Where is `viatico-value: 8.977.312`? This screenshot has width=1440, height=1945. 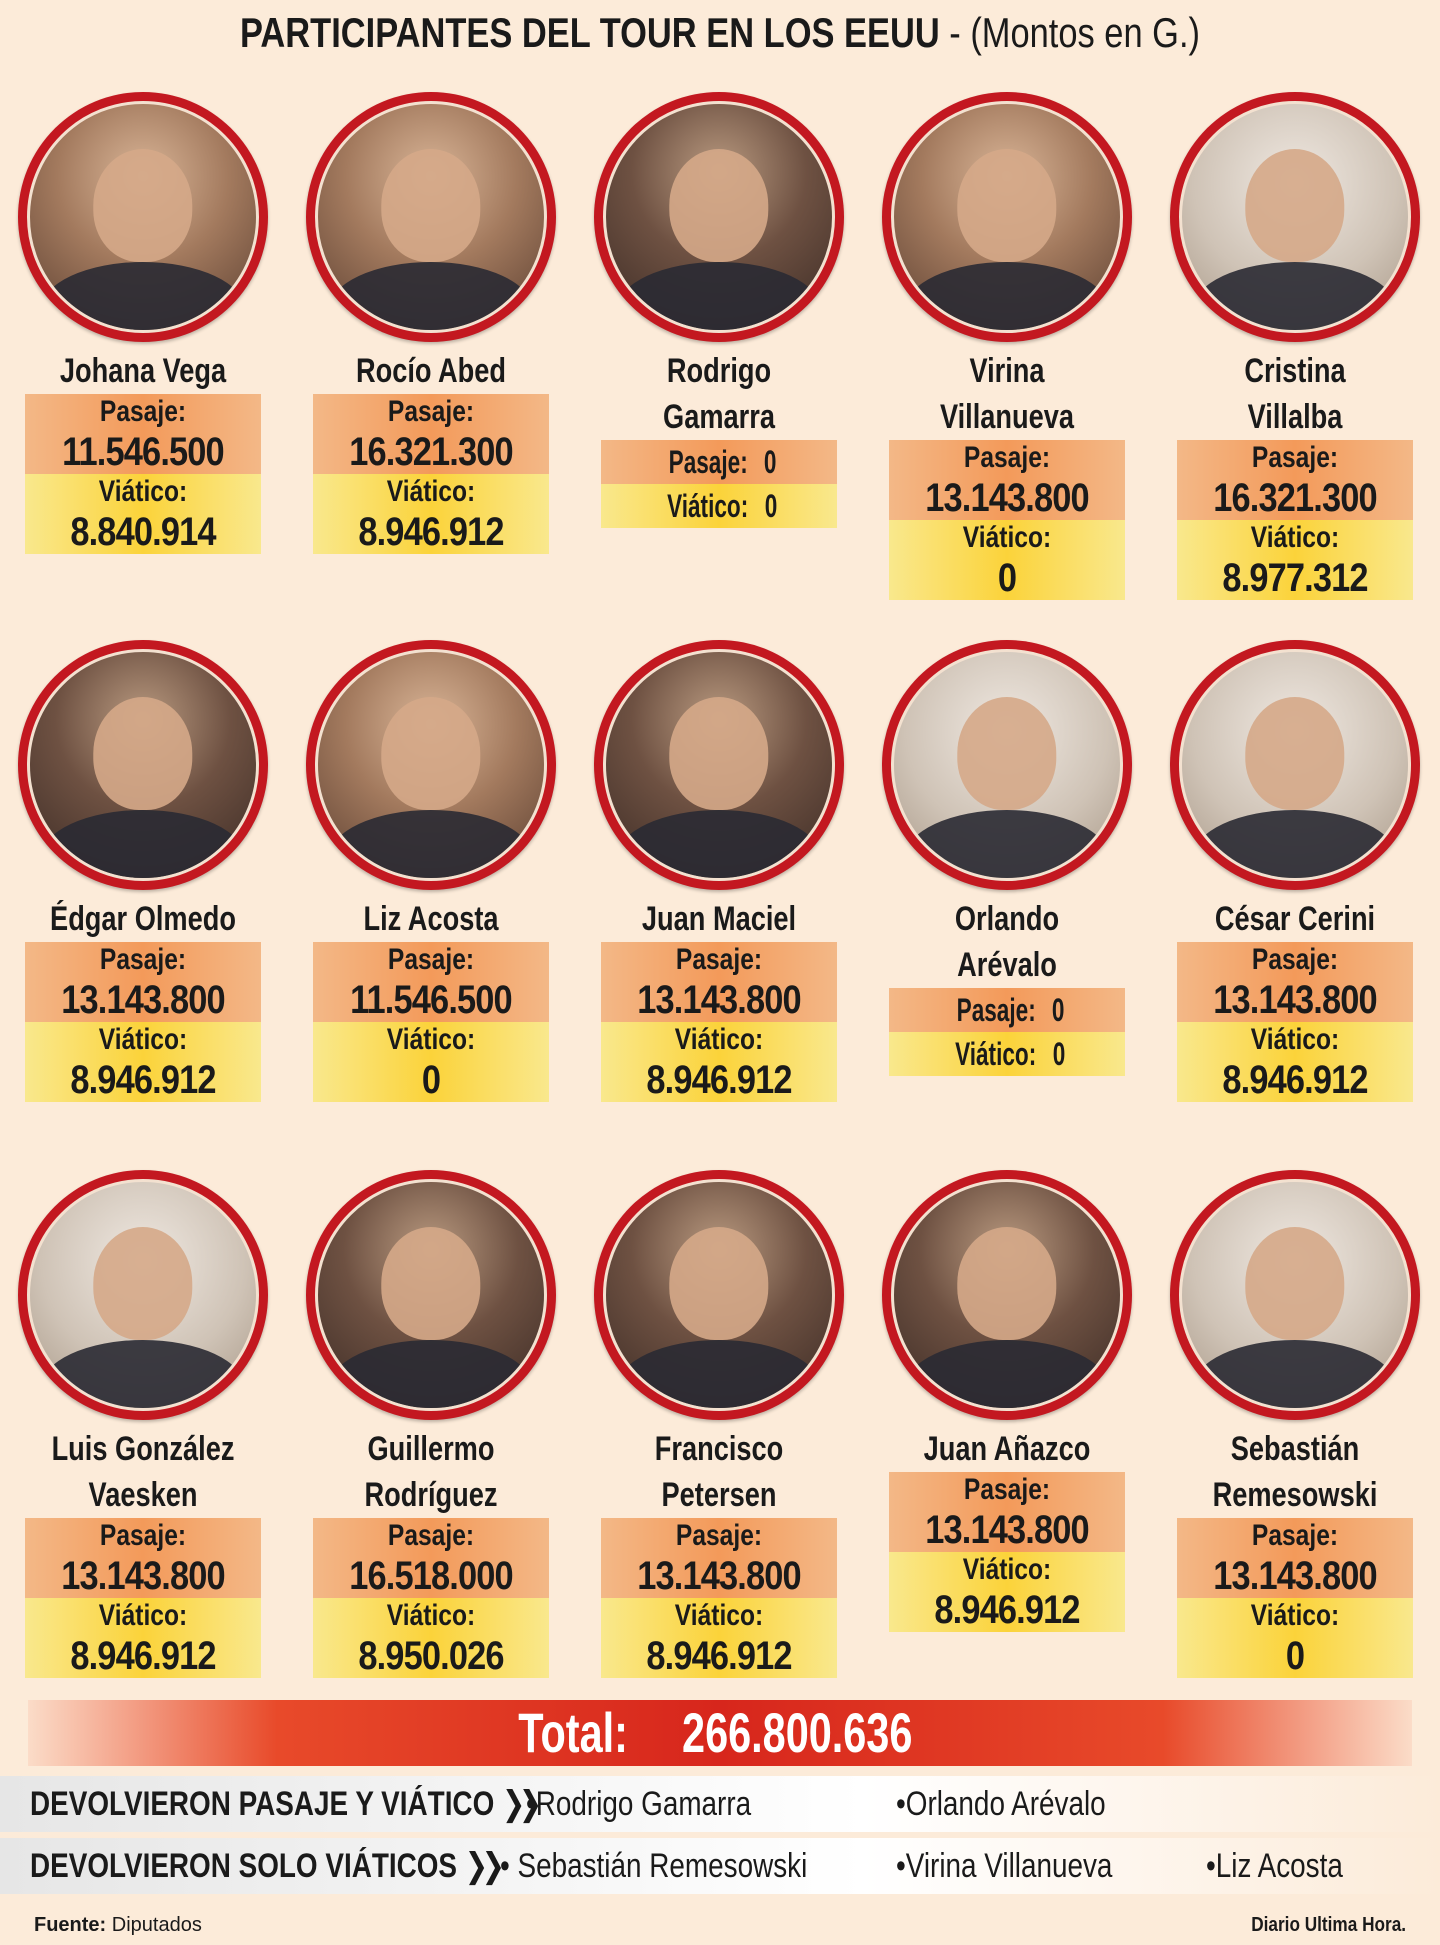 viatico-value: 8.977.312 is located at coordinates (1295, 578).